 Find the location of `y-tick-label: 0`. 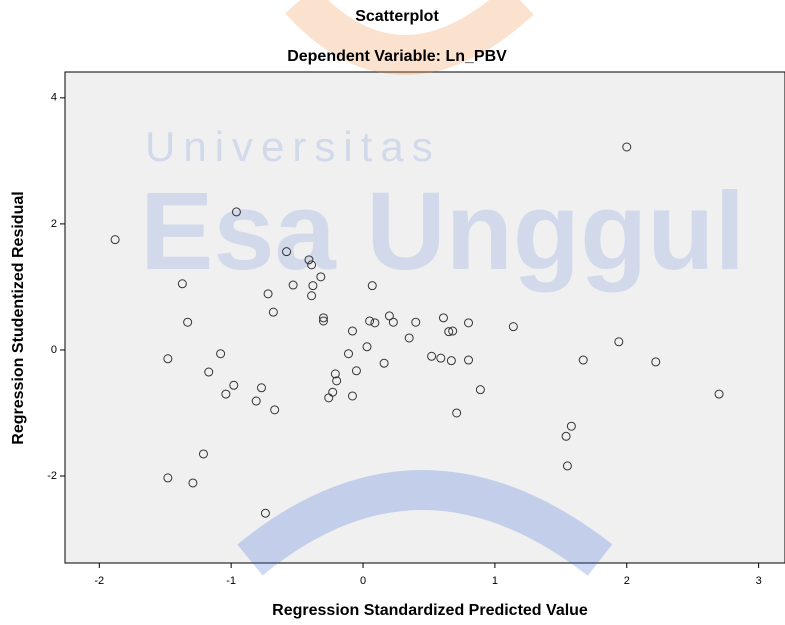

y-tick-label: 0 is located at coordinates (54, 350).